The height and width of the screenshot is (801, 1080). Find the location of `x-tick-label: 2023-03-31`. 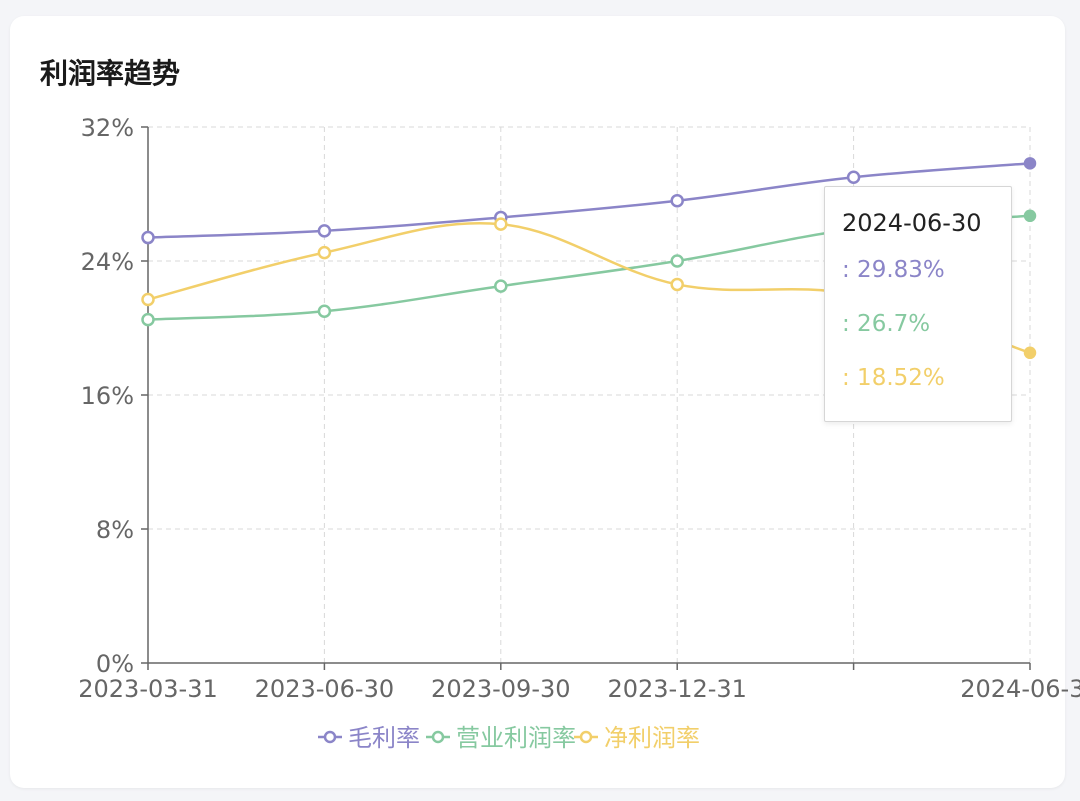

x-tick-label: 2023-03-31 is located at coordinates (147, 689).